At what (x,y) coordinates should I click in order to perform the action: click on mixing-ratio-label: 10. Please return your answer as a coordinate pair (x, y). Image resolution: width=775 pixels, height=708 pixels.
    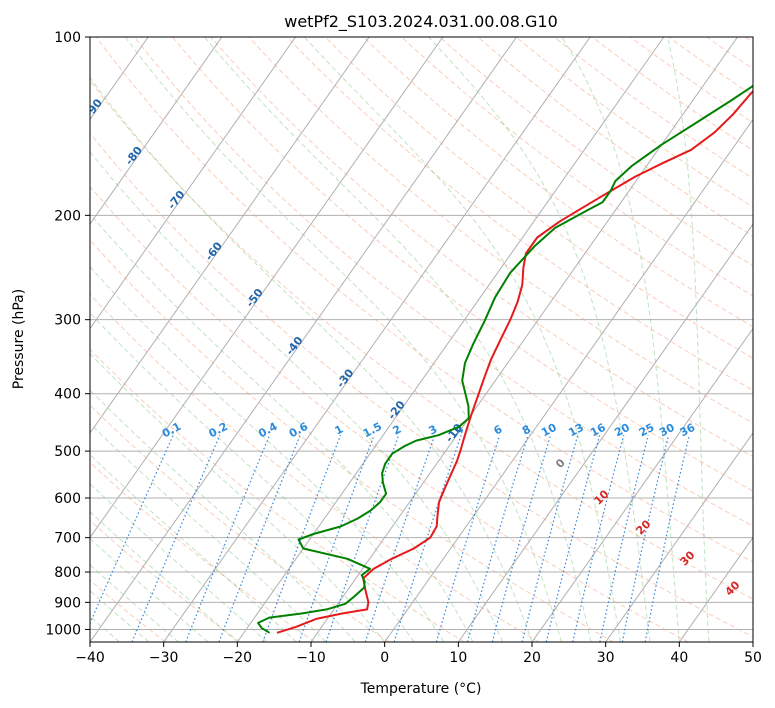
    Looking at the image, I should click on (549, 430).